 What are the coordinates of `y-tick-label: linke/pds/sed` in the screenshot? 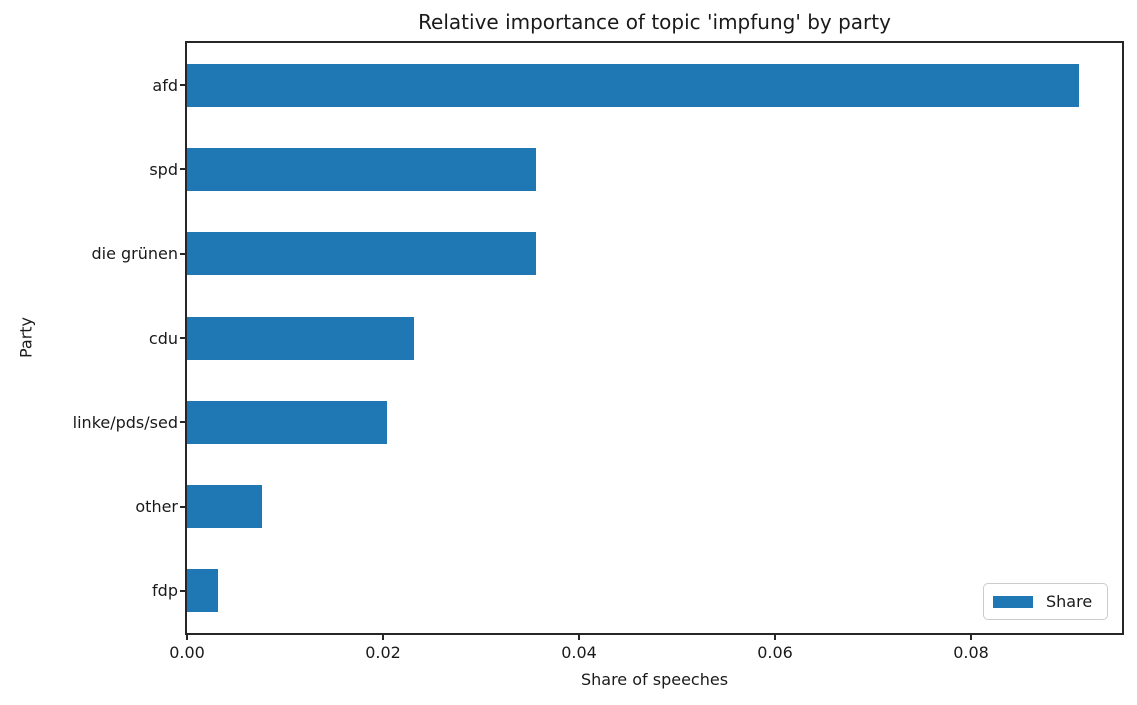 It's located at (125, 422).